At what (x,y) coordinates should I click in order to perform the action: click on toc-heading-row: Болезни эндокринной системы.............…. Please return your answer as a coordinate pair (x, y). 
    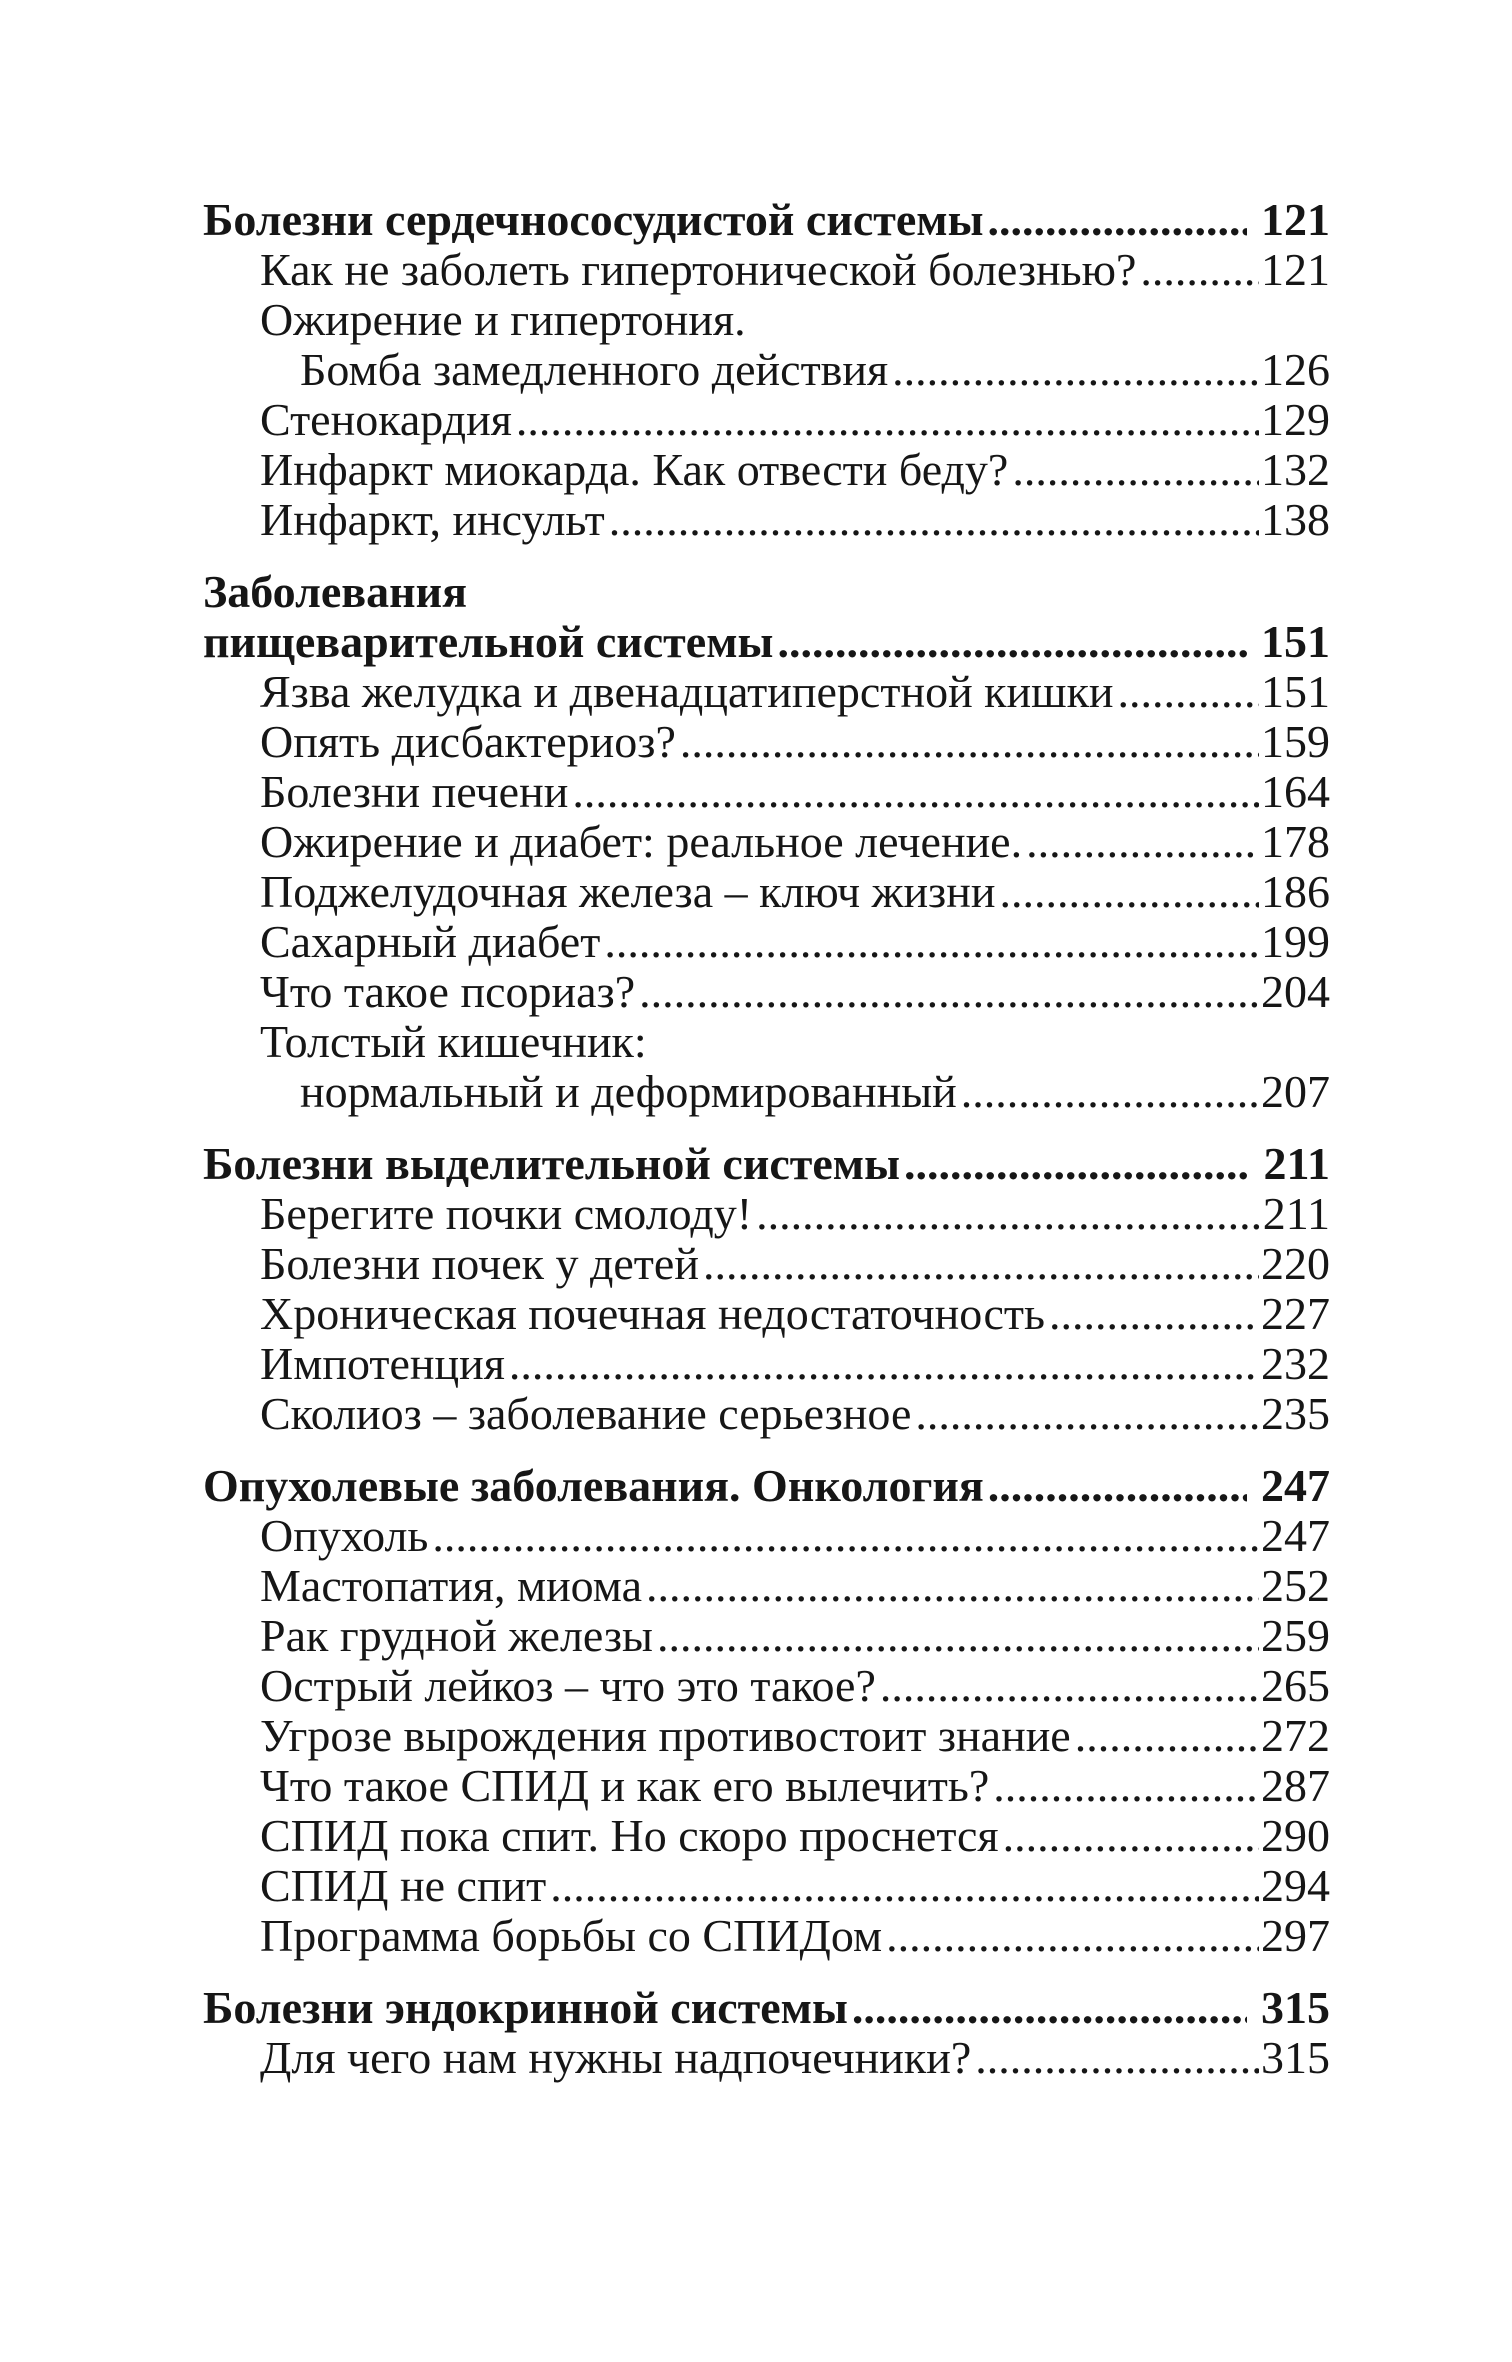
    Looking at the image, I should click on (766, 2008).